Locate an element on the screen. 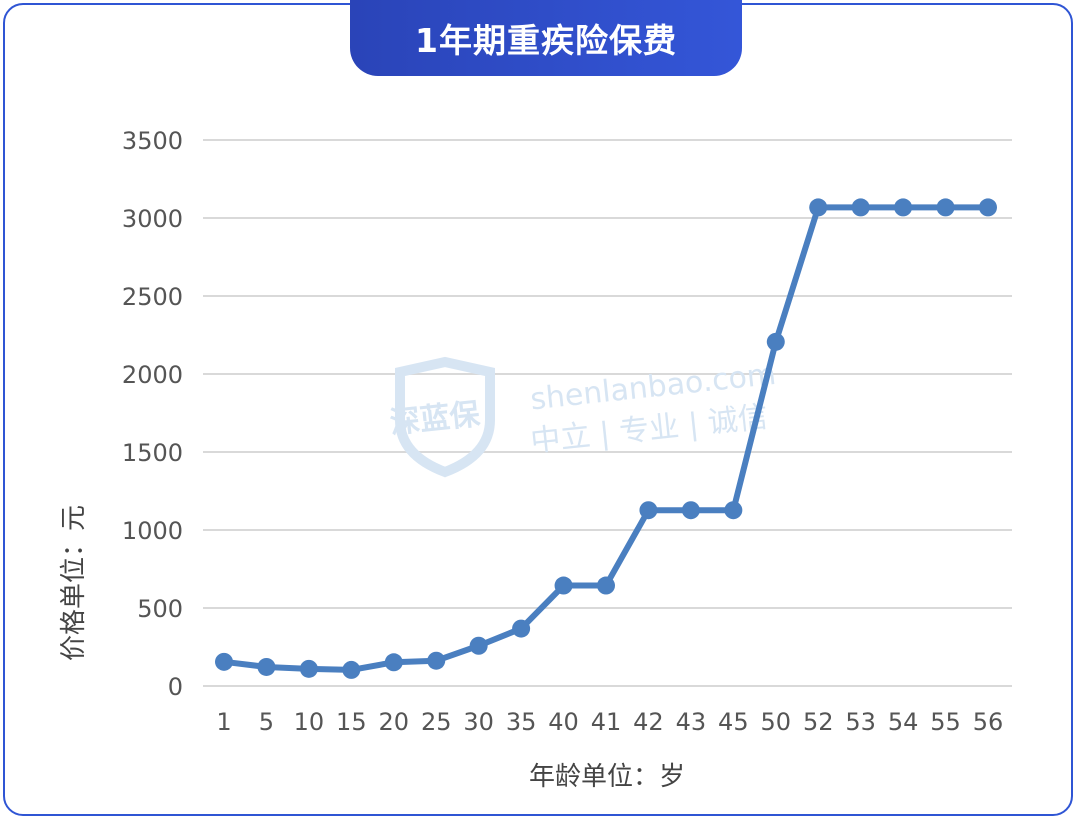 Image resolution: width=1080 pixels, height=823 pixels. y-tick-label: 3500 is located at coordinates (152, 141).